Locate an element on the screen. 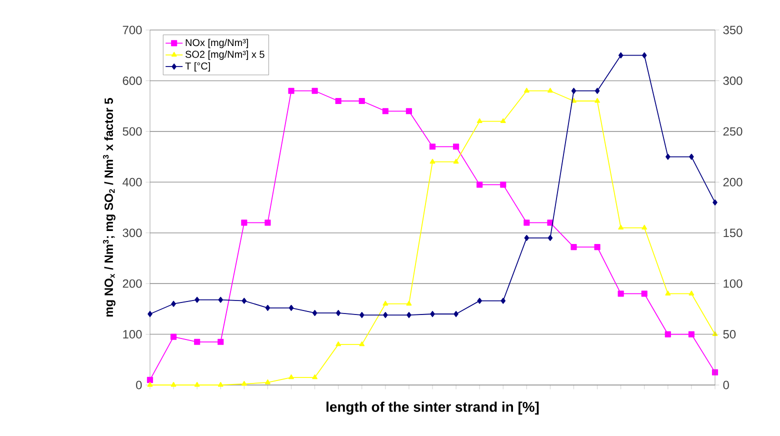 Image resolution: width=780 pixels, height=436 pixels. y2-tick-label: 50 is located at coordinates (729, 334).